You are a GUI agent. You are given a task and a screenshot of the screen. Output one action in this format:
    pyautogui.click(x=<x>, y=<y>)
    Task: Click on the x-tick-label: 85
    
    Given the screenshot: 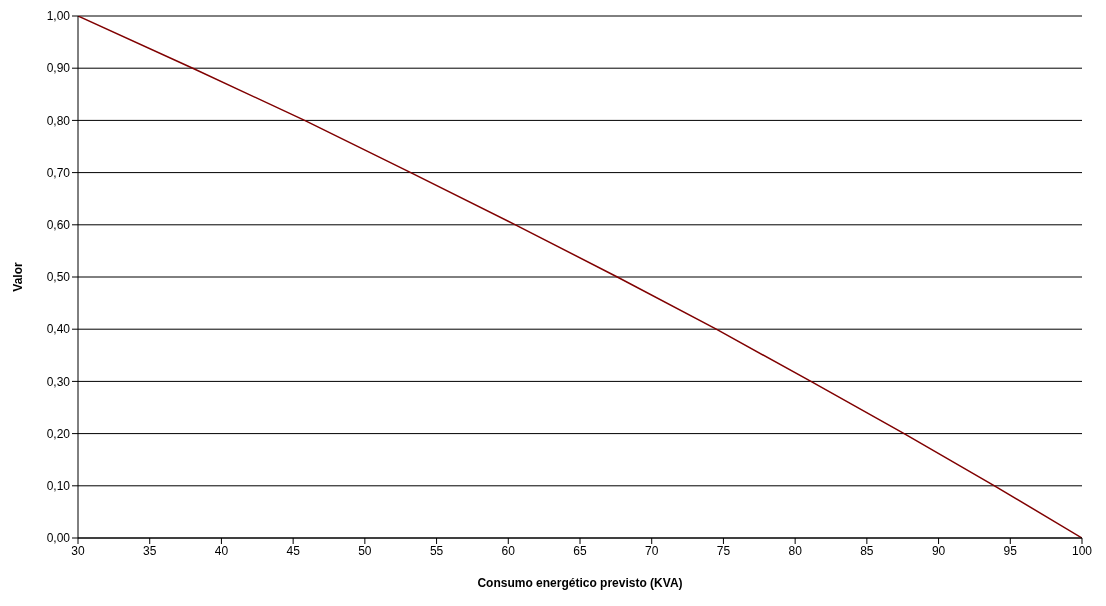 What is the action you would take?
    pyautogui.click(x=867, y=550)
    